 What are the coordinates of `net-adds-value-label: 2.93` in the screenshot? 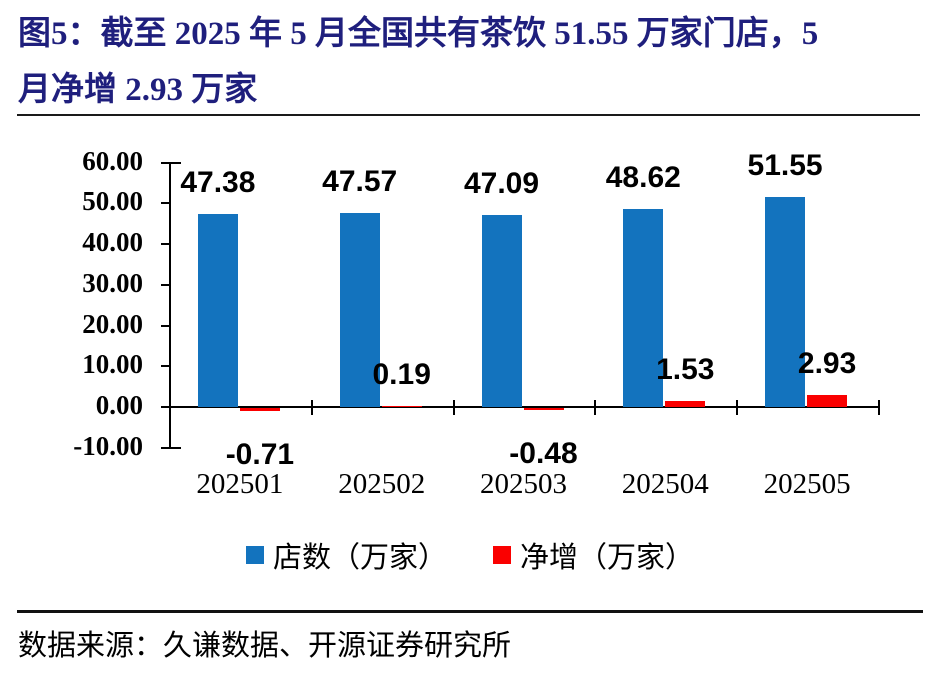 It's located at (827, 364).